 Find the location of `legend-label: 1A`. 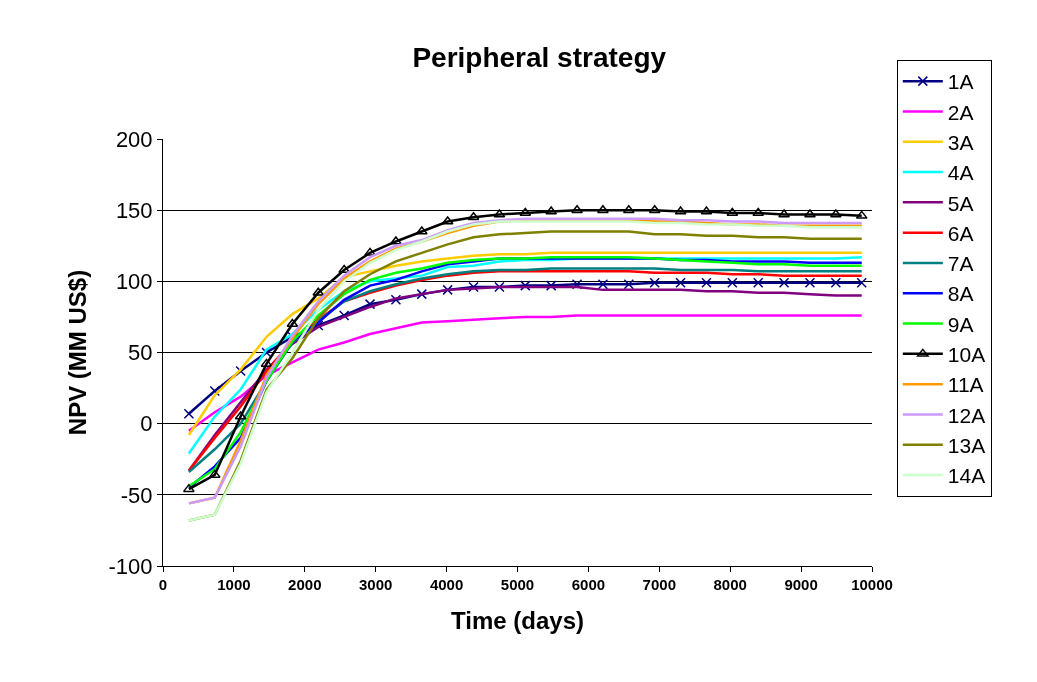

legend-label: 1A is located at coordinates (960, 82).